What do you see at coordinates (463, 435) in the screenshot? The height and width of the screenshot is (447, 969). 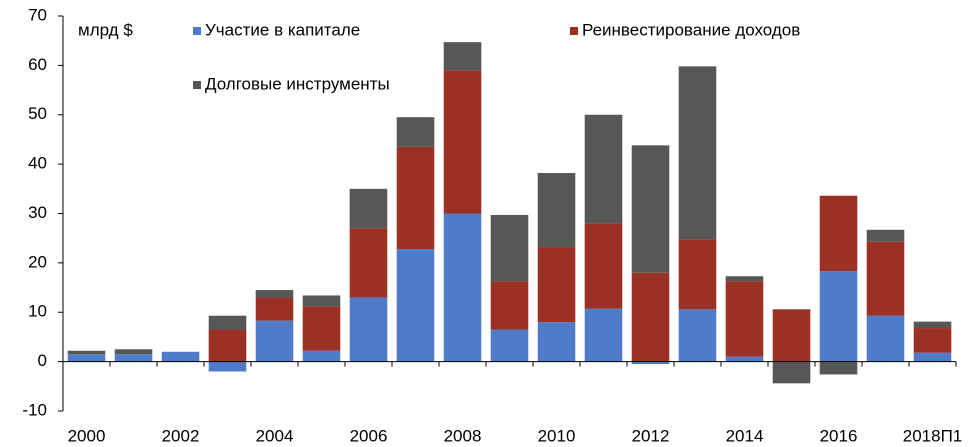 I see `x-tick-label: 2008` at bounding box center [463, 435].